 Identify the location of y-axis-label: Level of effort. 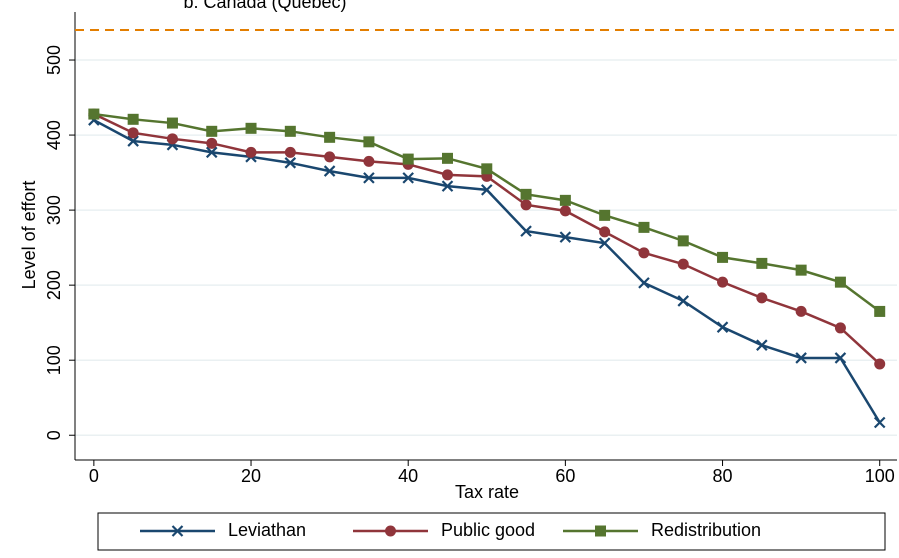
(29, 235).